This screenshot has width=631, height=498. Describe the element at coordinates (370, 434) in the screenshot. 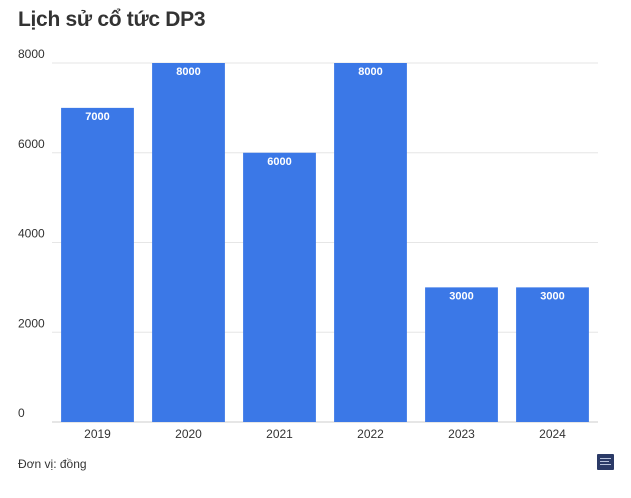

I see `x-tick-label: 2022` at that location.